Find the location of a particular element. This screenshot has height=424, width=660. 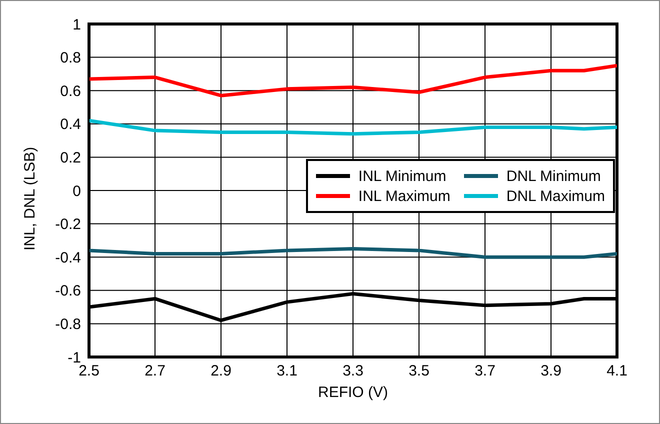

x-tick-label: 3.5 is located at coordinates (419, 371).